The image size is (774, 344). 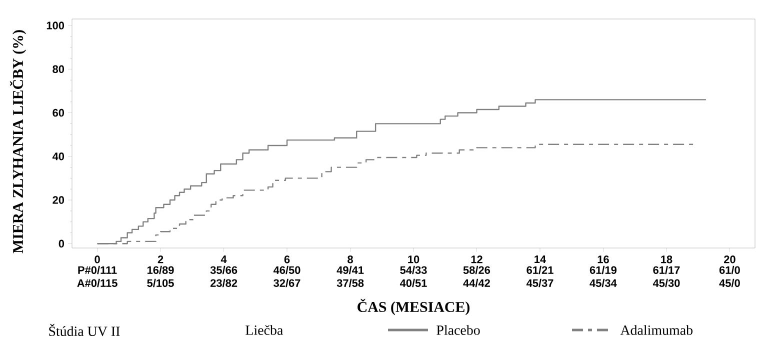 I want to click on y-tick-label: 80, so click(x=58, y=69).